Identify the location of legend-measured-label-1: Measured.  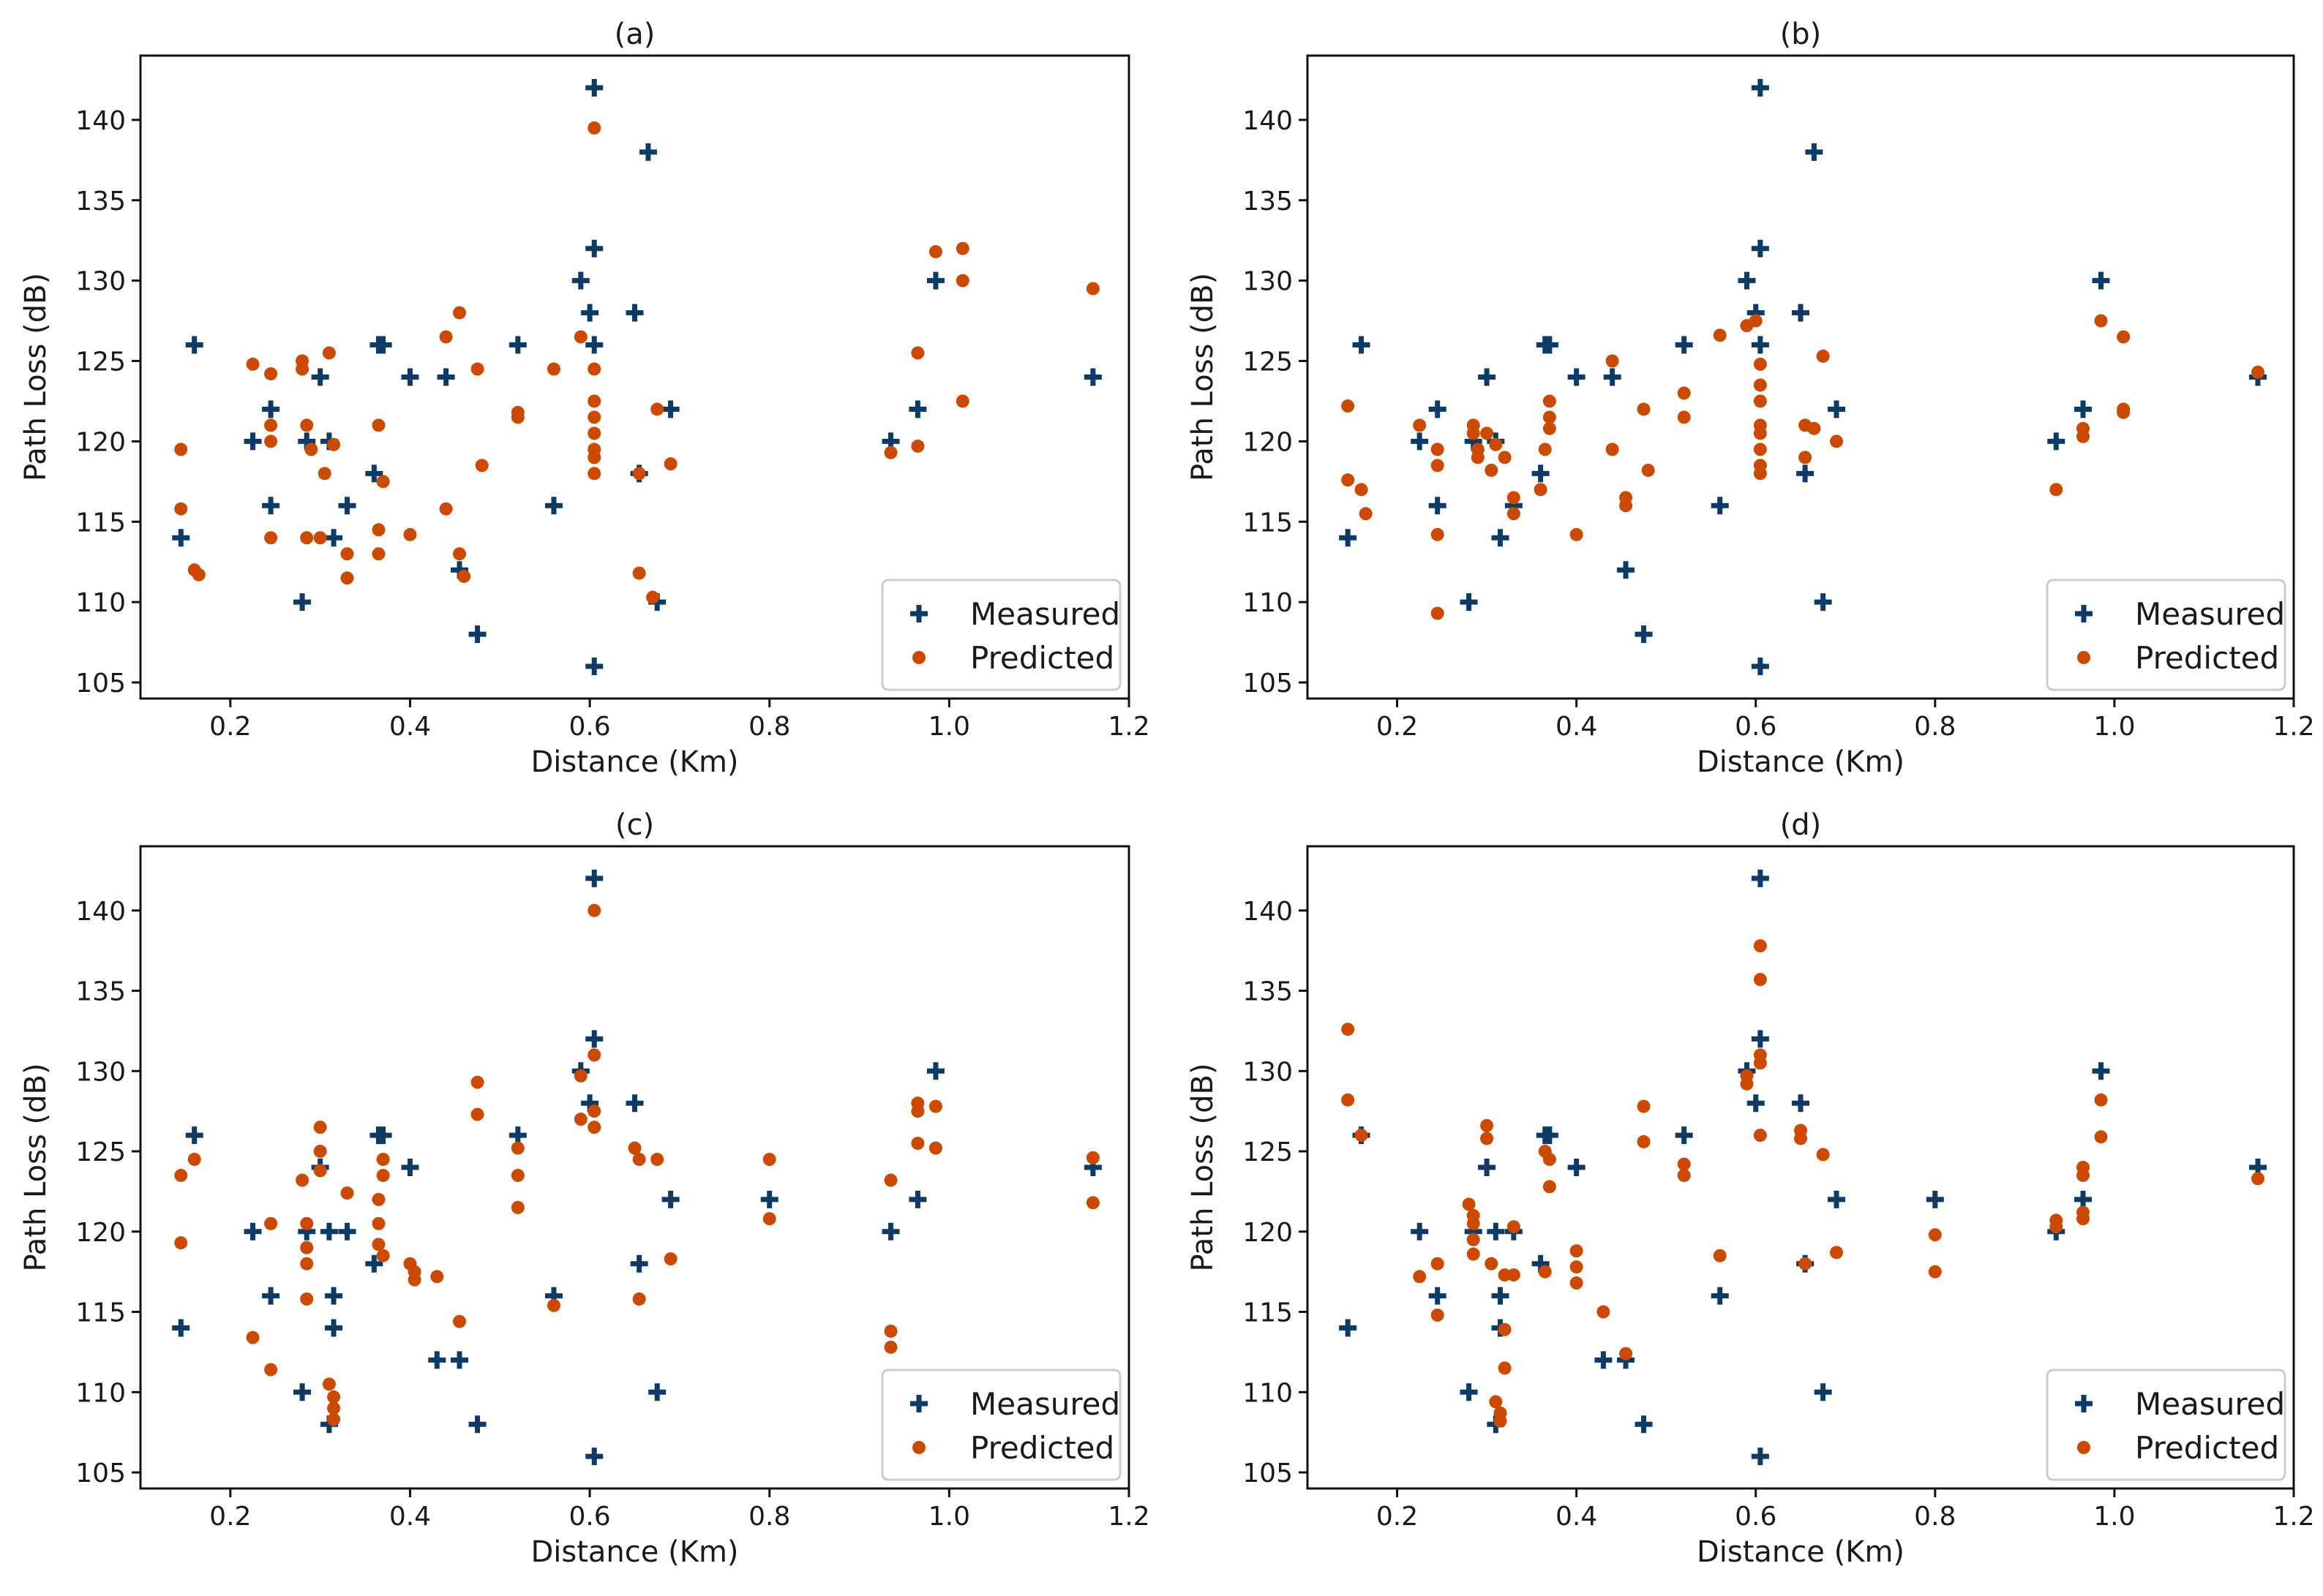
(2210, 614).